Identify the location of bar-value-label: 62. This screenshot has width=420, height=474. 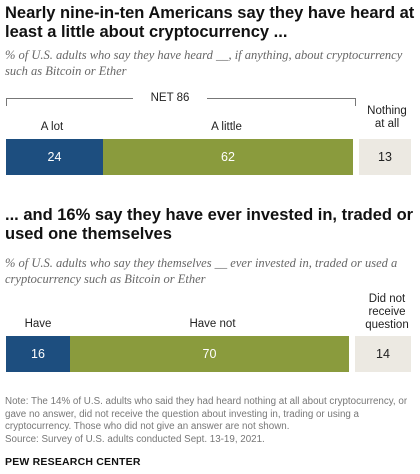
(228, 157).